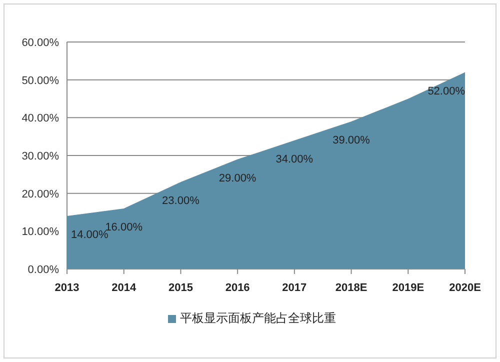 The height and width of the screenshot is (362, 500). I want to click on data-label: 29.00%, so click(237, 178).